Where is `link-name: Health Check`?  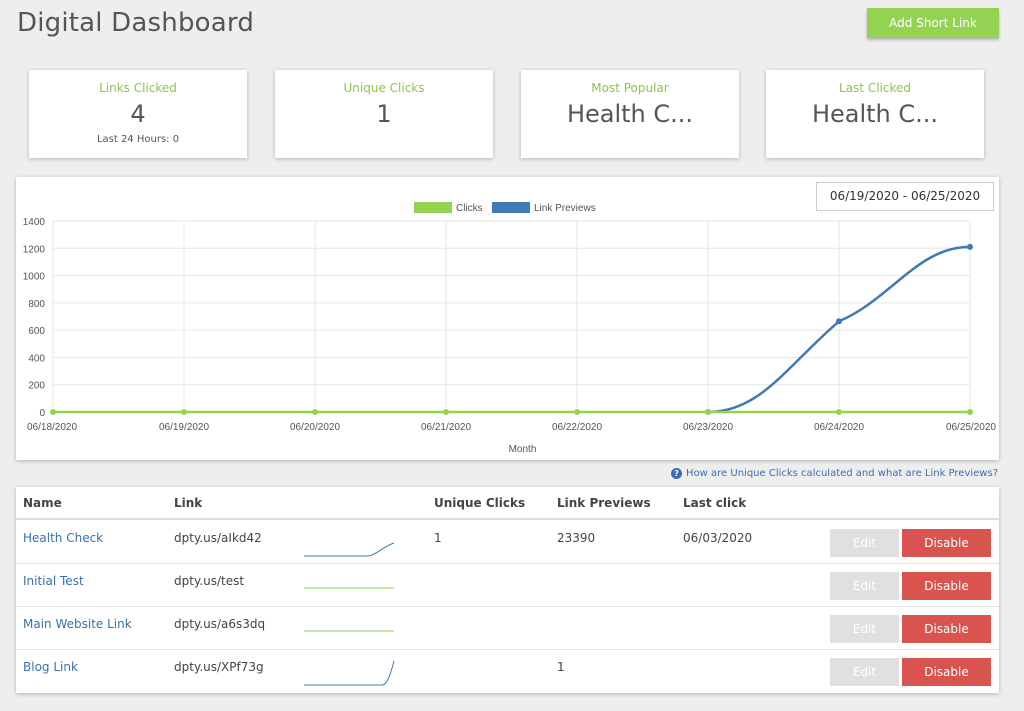
link-name: Health Check is located at coordinates (63, 538).